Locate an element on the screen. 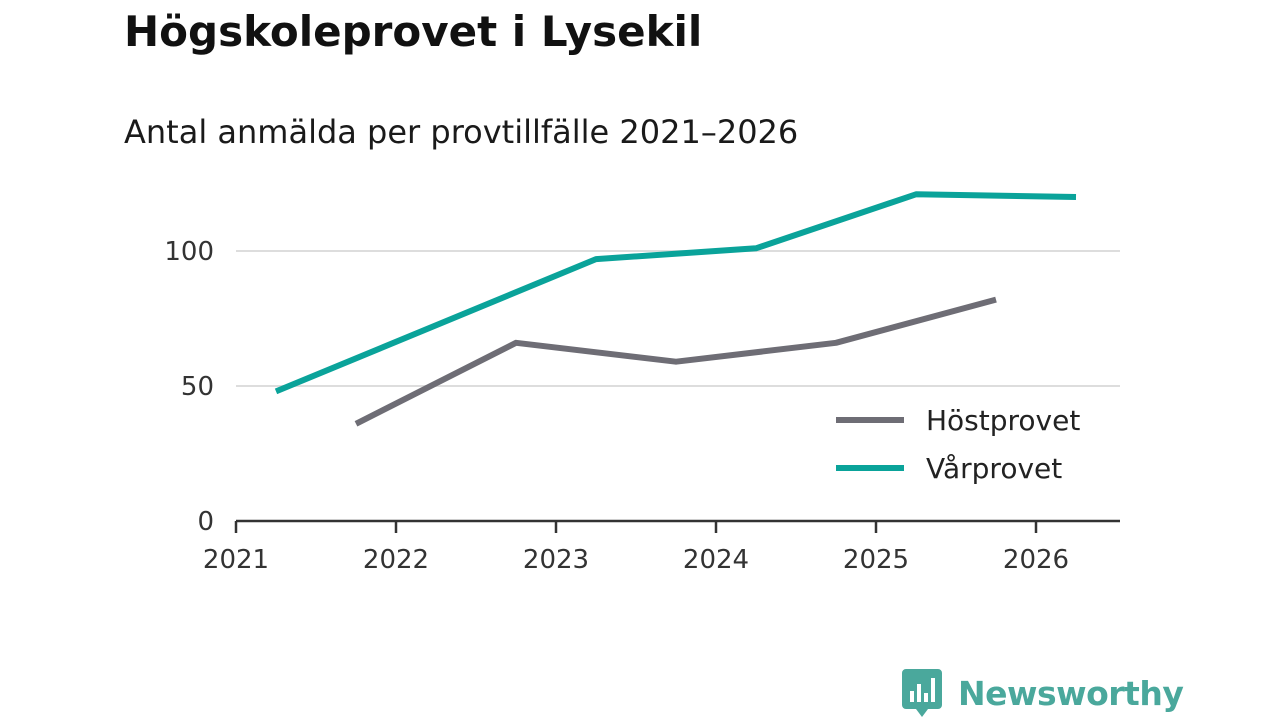  gridlines is located at coordinates (678, 318).